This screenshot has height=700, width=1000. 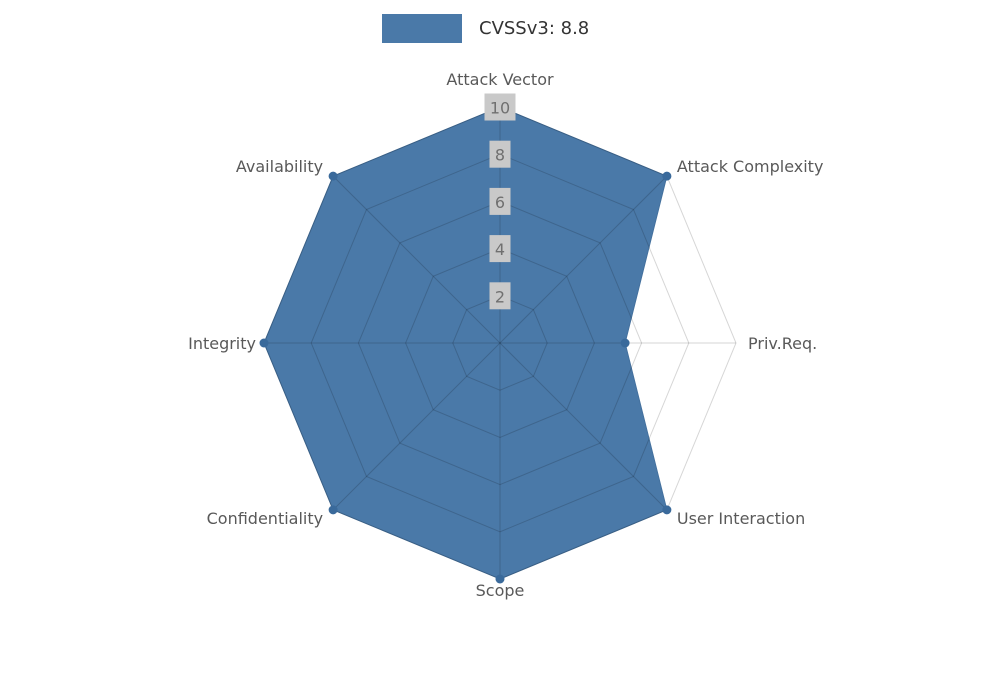 I want to click on tick-label: 6, so click(x=500, y=202).